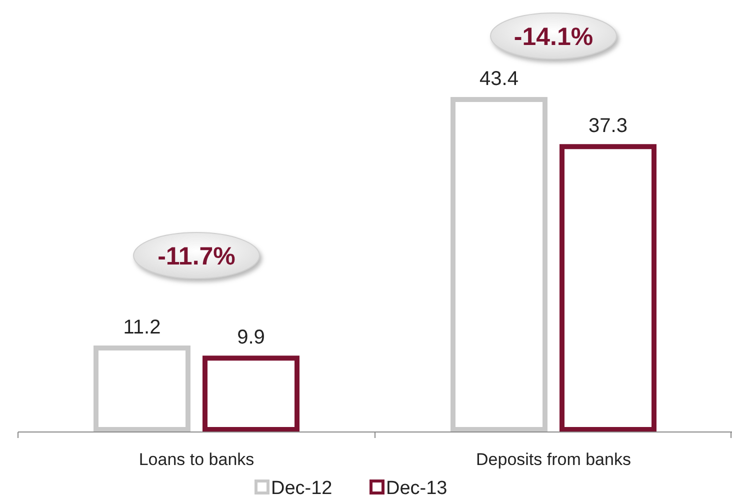 Image resolution: width=732 pixels, height=500 pixels. What do you see at coordinates (251, 337) in the screenshot?
I see `data-label: 9.9` at bounding box center [251, 337].